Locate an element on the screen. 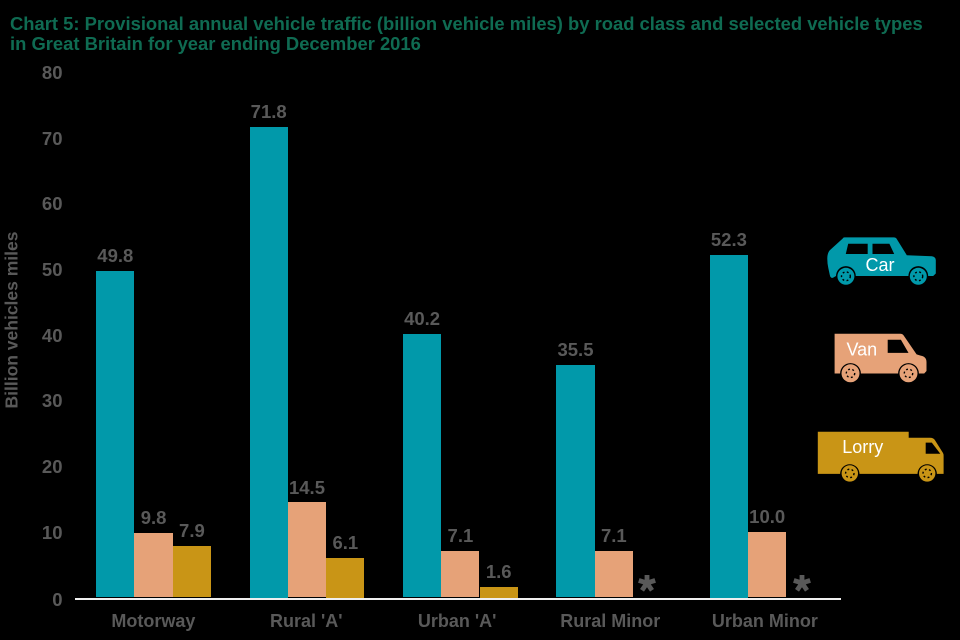  svg-text: Van is located at coordinates (861, 350).